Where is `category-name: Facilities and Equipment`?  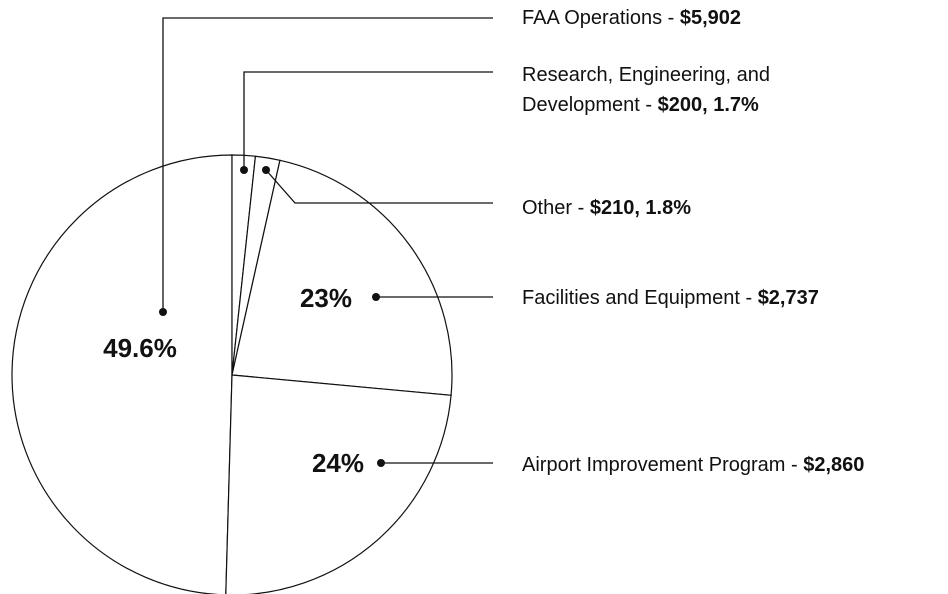
category-name: Facilities and Equipment is located at coordinates (631, 298).